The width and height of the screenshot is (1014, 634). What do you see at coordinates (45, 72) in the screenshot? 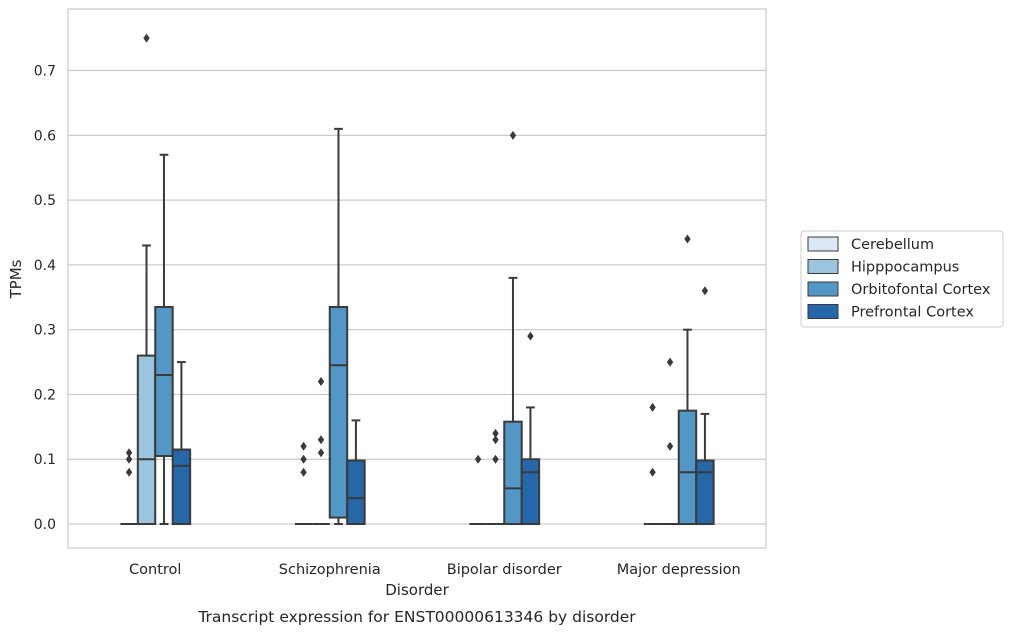
I see `y-tick-label: 0.7` at bounding box center [45, 72].